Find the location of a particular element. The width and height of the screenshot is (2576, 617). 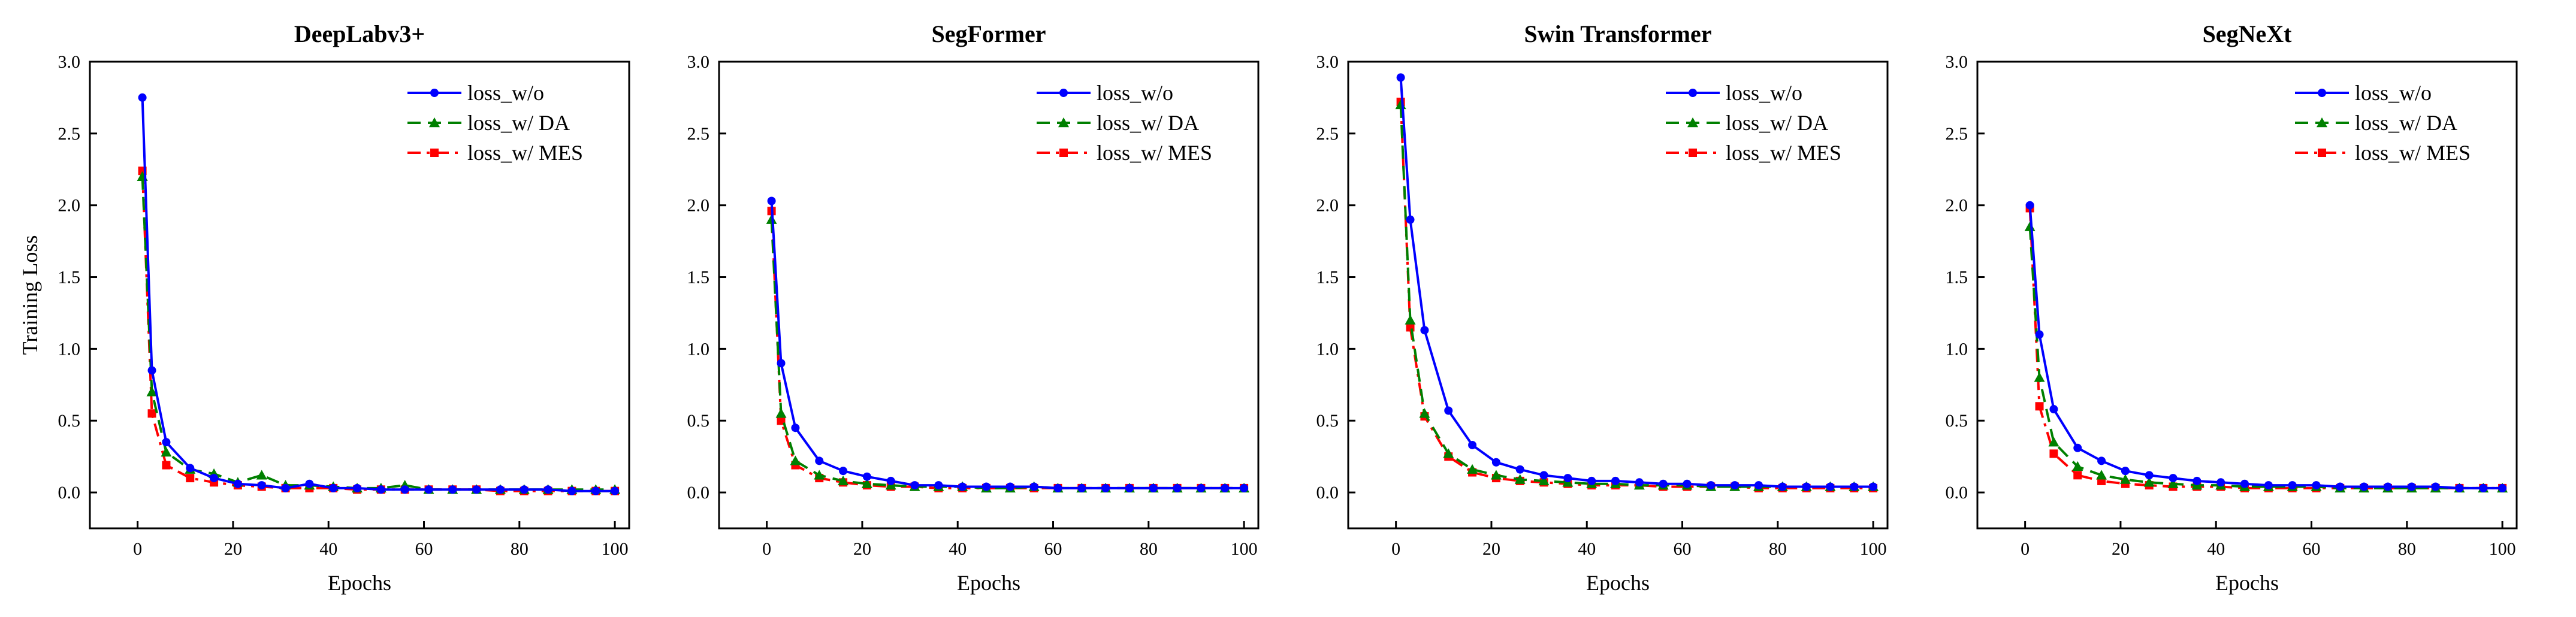

legend-label: loss_w/o is located at coordinates (1135, 93).